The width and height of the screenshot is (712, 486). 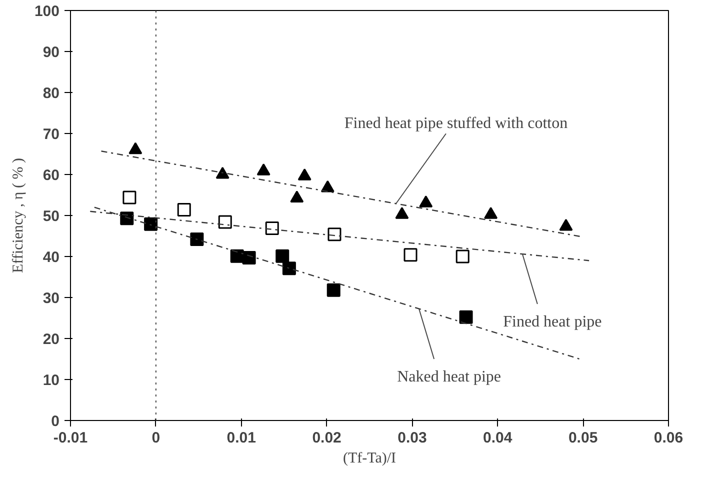 I want to click on y-tick-label: 10, so click(x=51, y=380).